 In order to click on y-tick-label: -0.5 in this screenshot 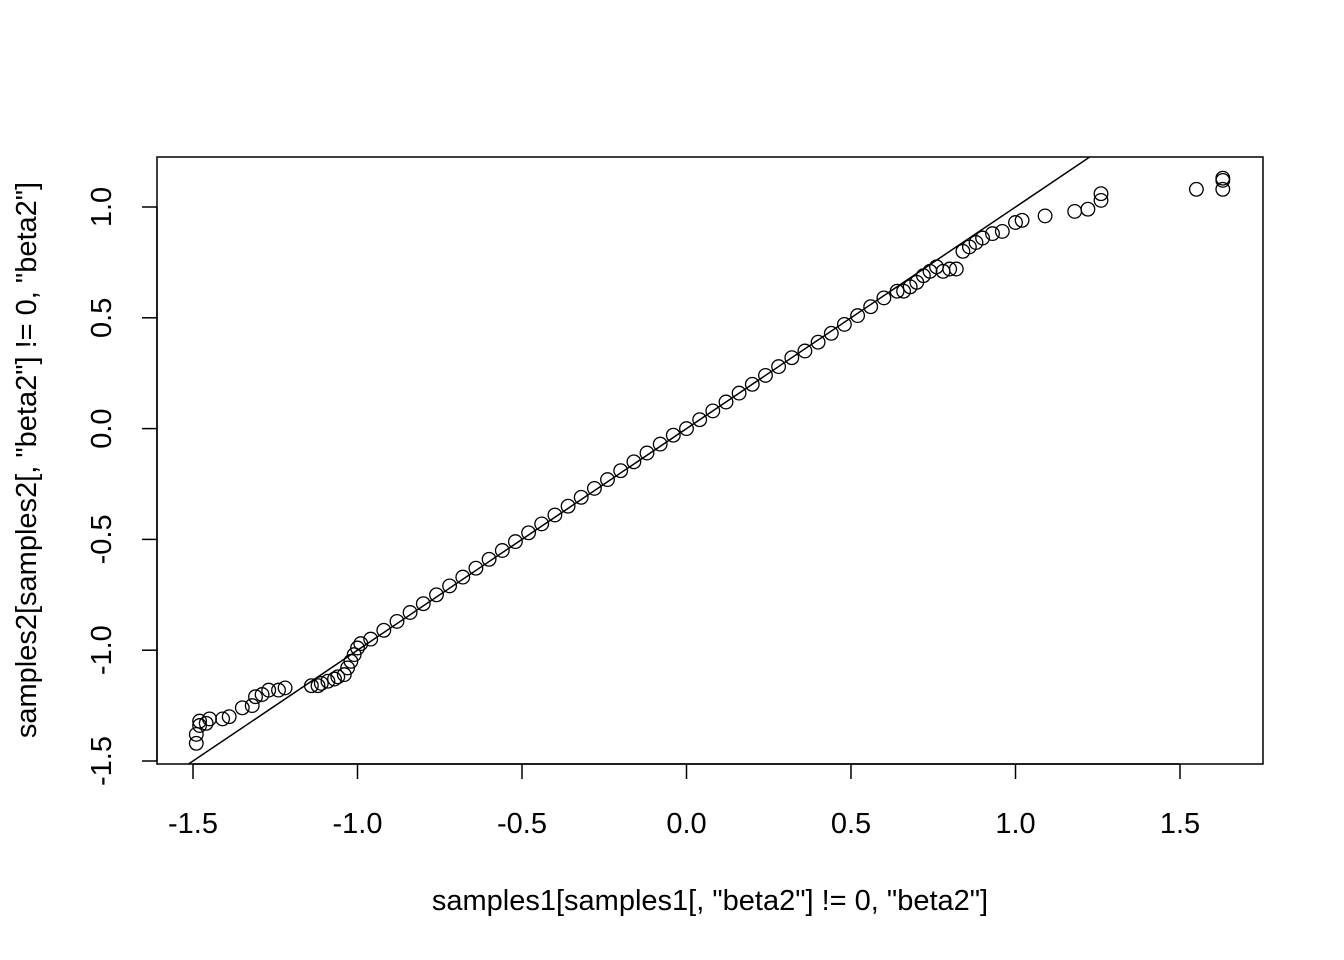, I will do `click(102, 539)`.